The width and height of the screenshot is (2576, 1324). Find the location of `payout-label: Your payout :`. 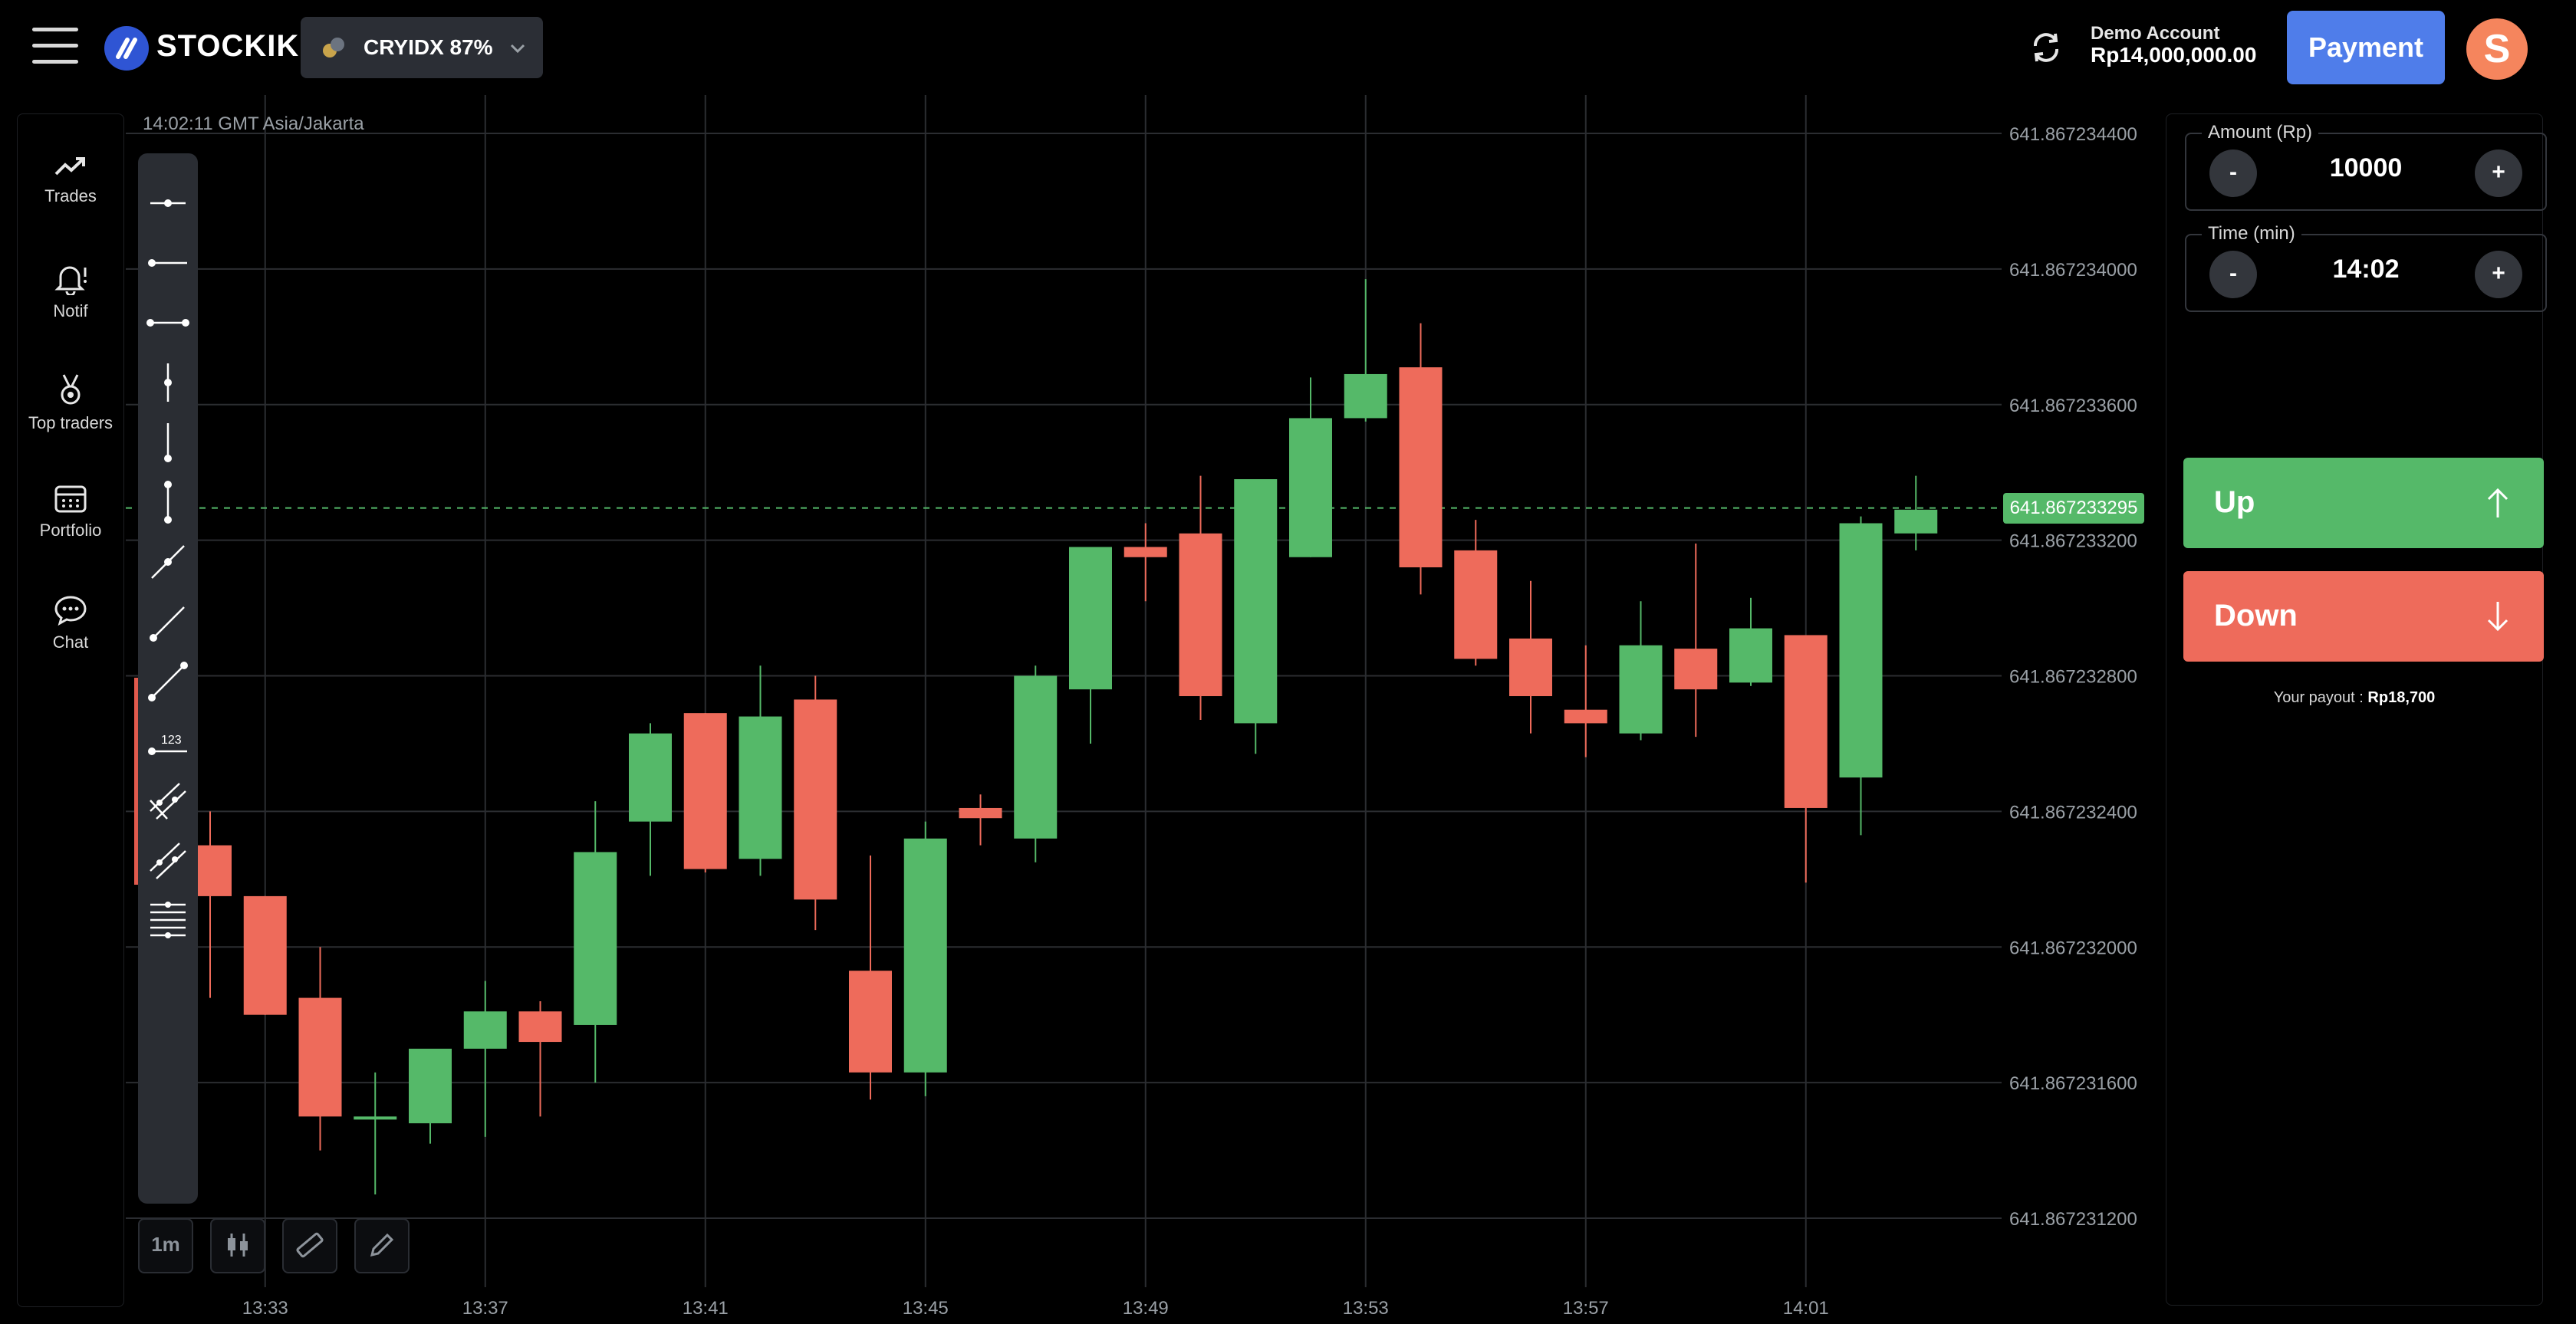

payout-label: Your payout : is located at coordinates (2318, 697).